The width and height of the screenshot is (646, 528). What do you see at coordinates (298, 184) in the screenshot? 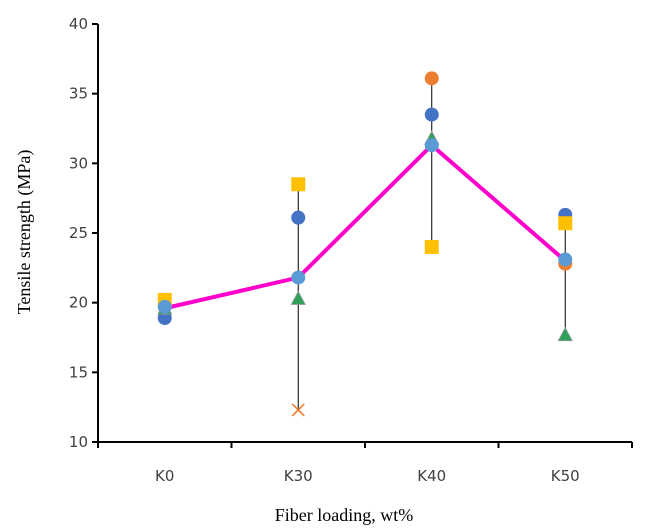
I see `data-point-s4-k30` at bounding box center [298, 184].